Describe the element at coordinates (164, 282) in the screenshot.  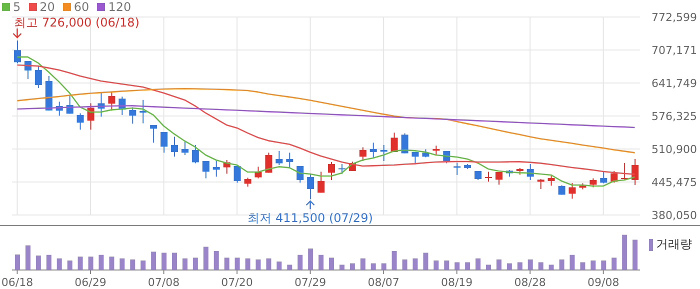
I see `x-tick-label: 07/08` at that location.